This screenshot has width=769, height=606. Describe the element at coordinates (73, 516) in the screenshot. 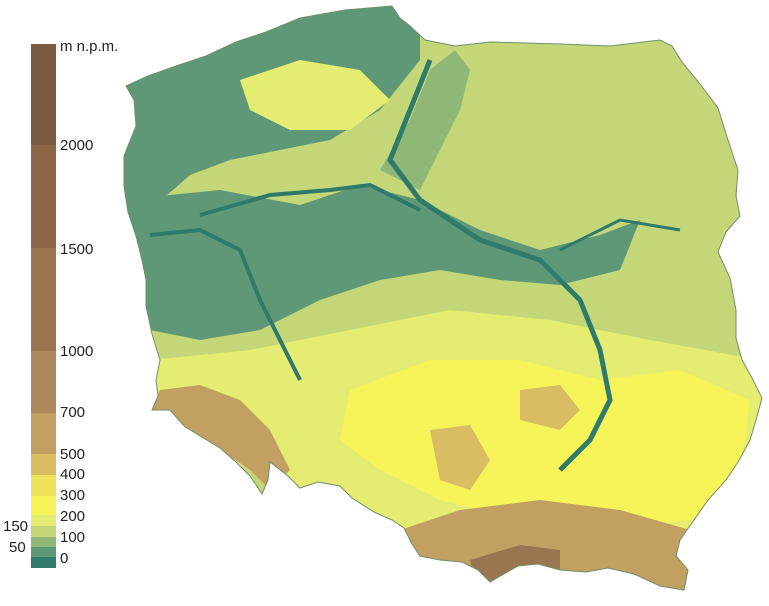

I see `legend-tick-200: 200` at that location.